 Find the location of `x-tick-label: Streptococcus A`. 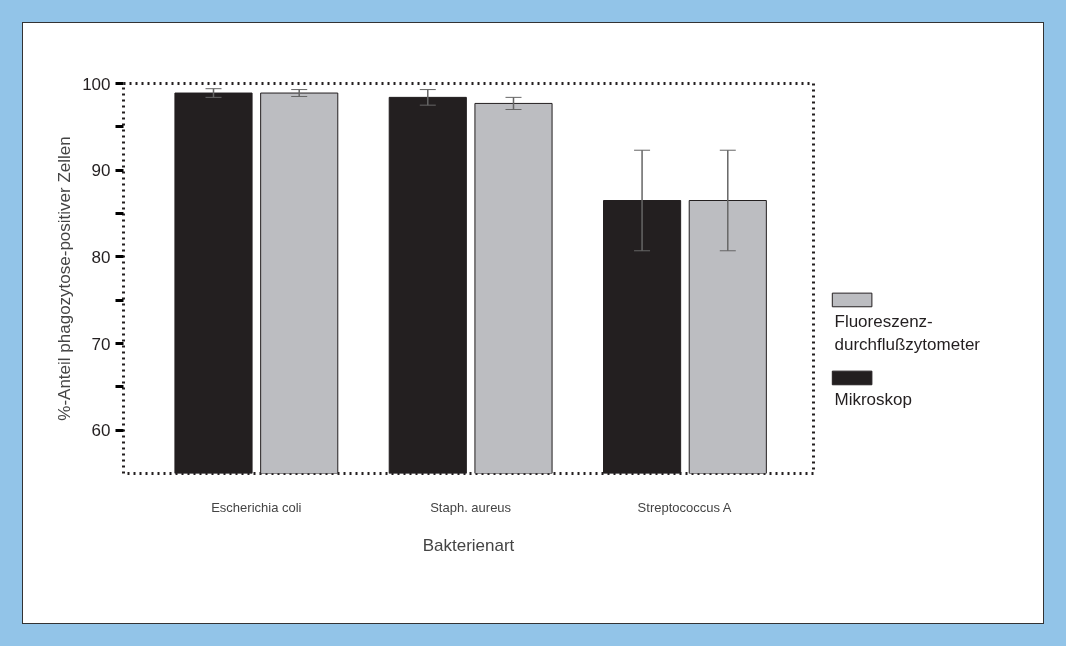

x-tick-label: Streptococcus A is located at coordinates (684, 507).